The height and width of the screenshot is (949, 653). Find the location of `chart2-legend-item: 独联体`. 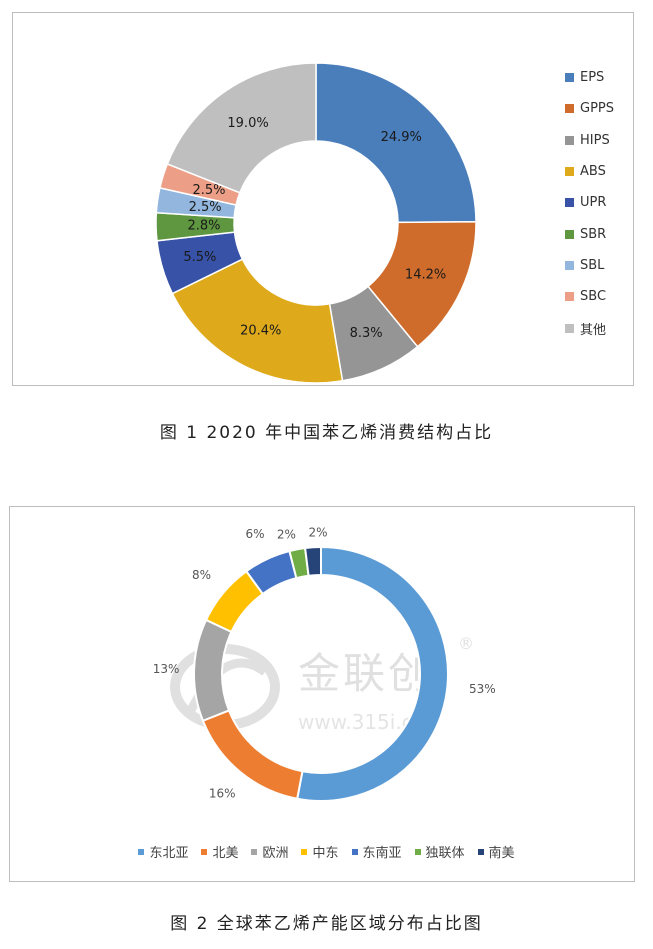

chart2-legend-item: 独联体 is located at coordinates (439, 851).